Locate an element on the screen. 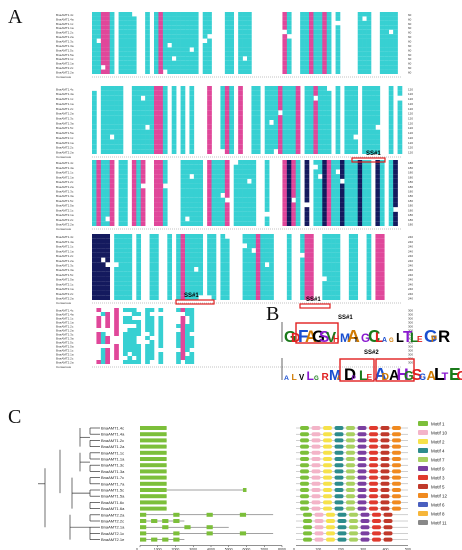  sequence-name: BnaAMT2.1a is located at coordinates (65, 355).